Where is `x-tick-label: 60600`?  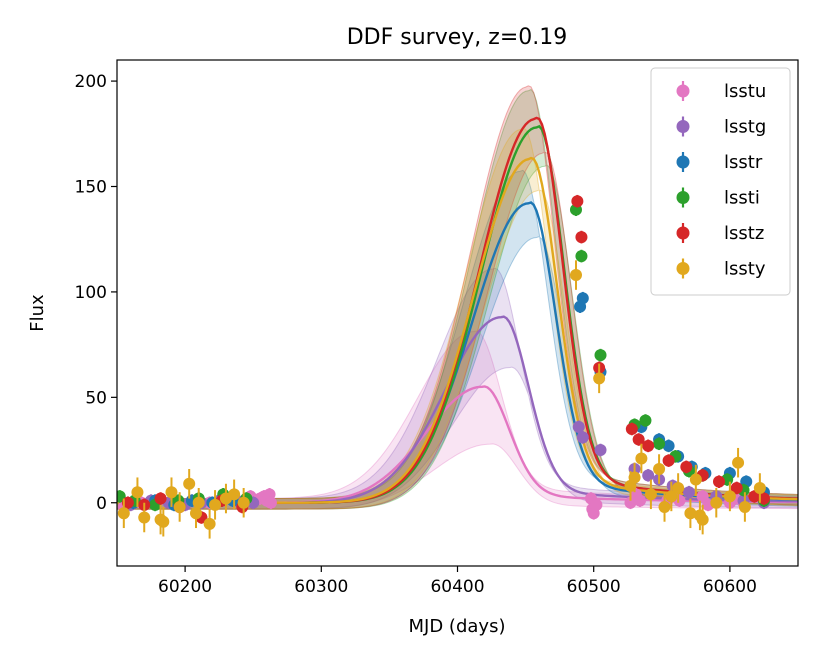 x-tick-label: 60600 is located at coordinates (730, 587).